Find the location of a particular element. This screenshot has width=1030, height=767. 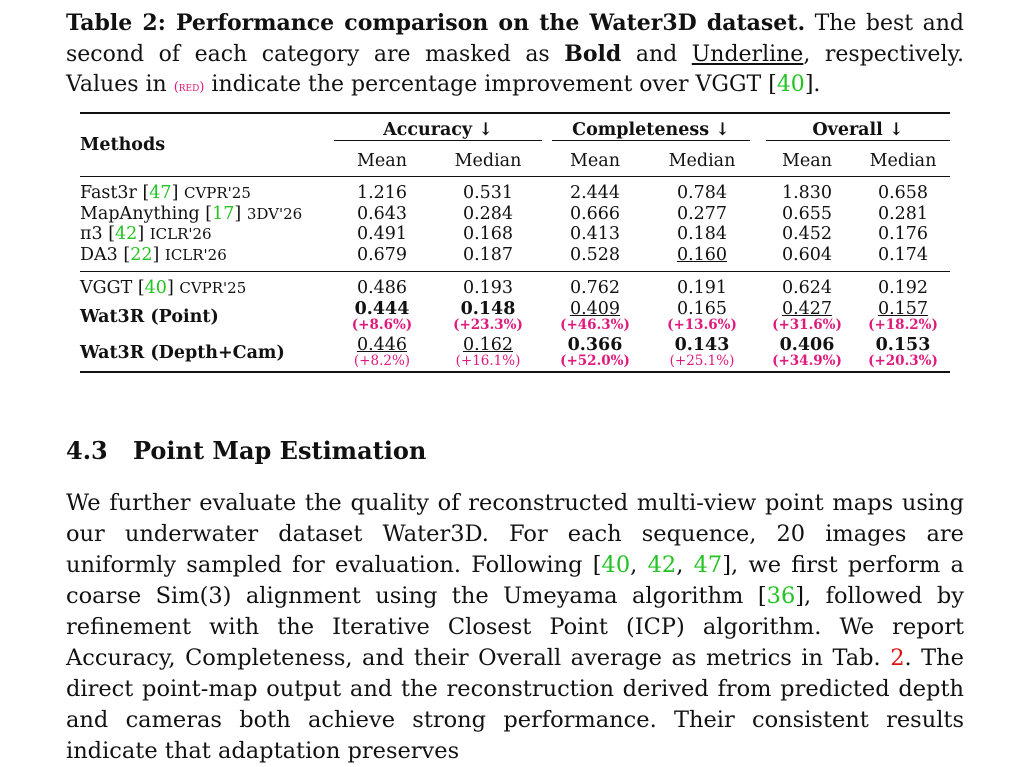

value-cell-second: 0.157 is located at coordinates (903, 308).